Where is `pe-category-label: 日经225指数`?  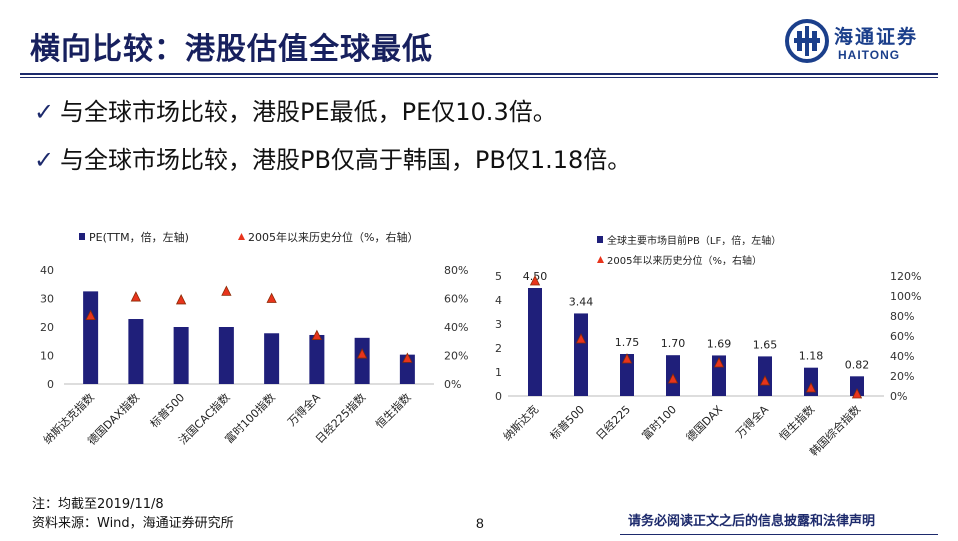
pe-category-label: 日经225指数 is located at coordinates (340, 418).